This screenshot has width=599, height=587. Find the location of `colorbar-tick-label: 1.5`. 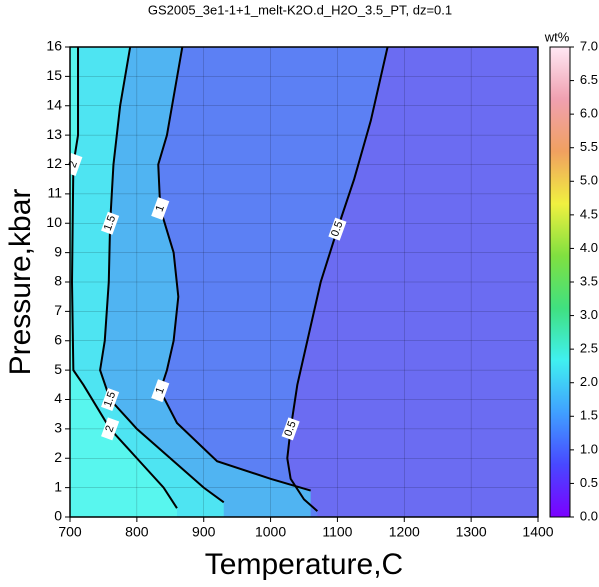

colorbar-tick-label: 1.5 is located at coordinates (589, 415).